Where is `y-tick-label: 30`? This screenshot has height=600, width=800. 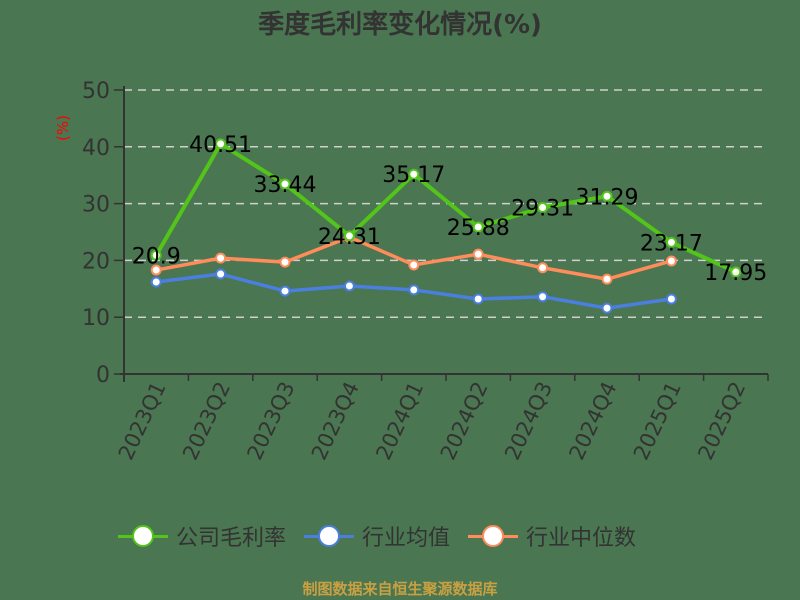 y-tick-label: 30 is located at coordinates (96, 205).